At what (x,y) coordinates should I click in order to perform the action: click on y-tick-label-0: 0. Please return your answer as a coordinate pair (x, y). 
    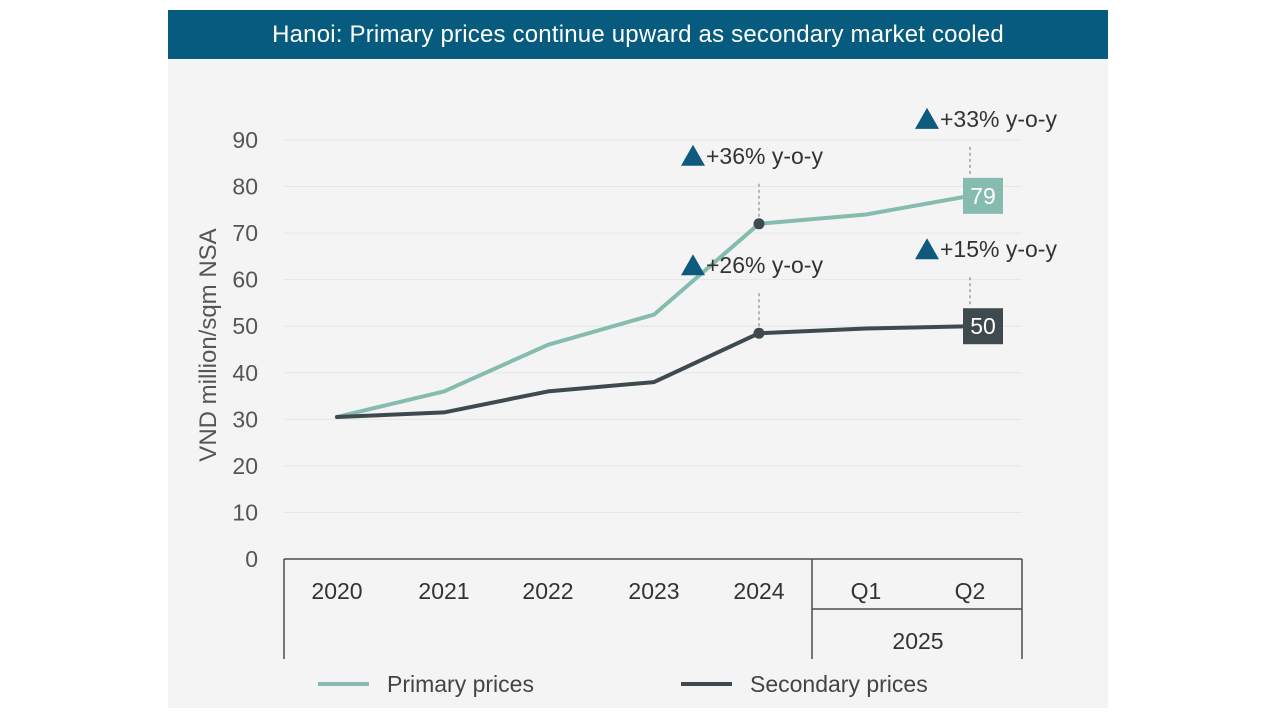
    Looking at the image, I should click on (251, 559).